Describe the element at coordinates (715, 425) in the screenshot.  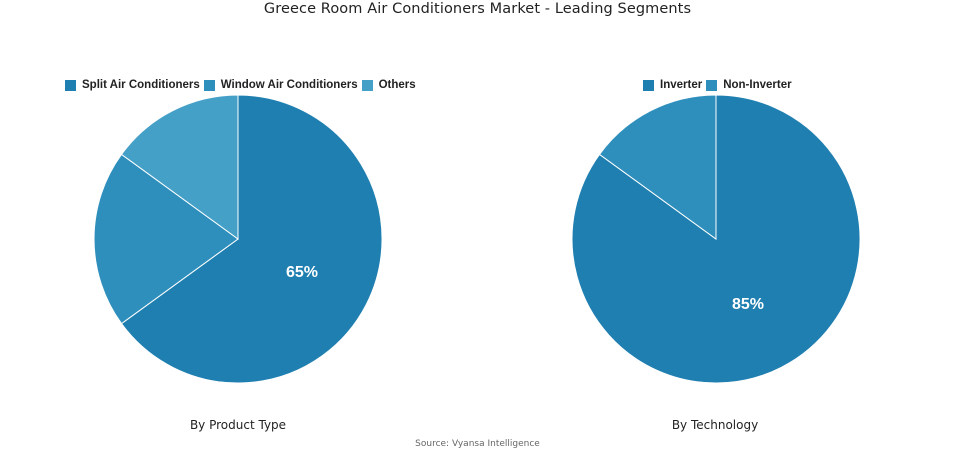
I see `technology-subtitle: By Technology` at that location.